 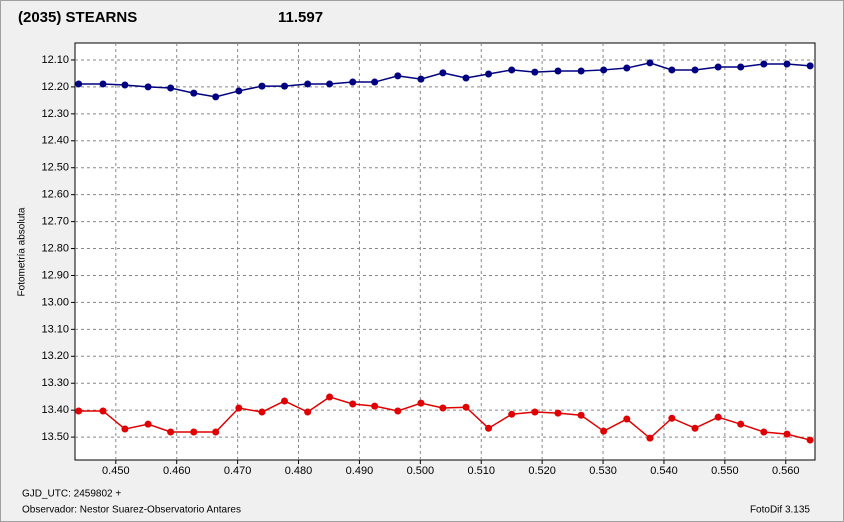 I want to click on x-tick-label: 0.530, so click(x=603, y=471).